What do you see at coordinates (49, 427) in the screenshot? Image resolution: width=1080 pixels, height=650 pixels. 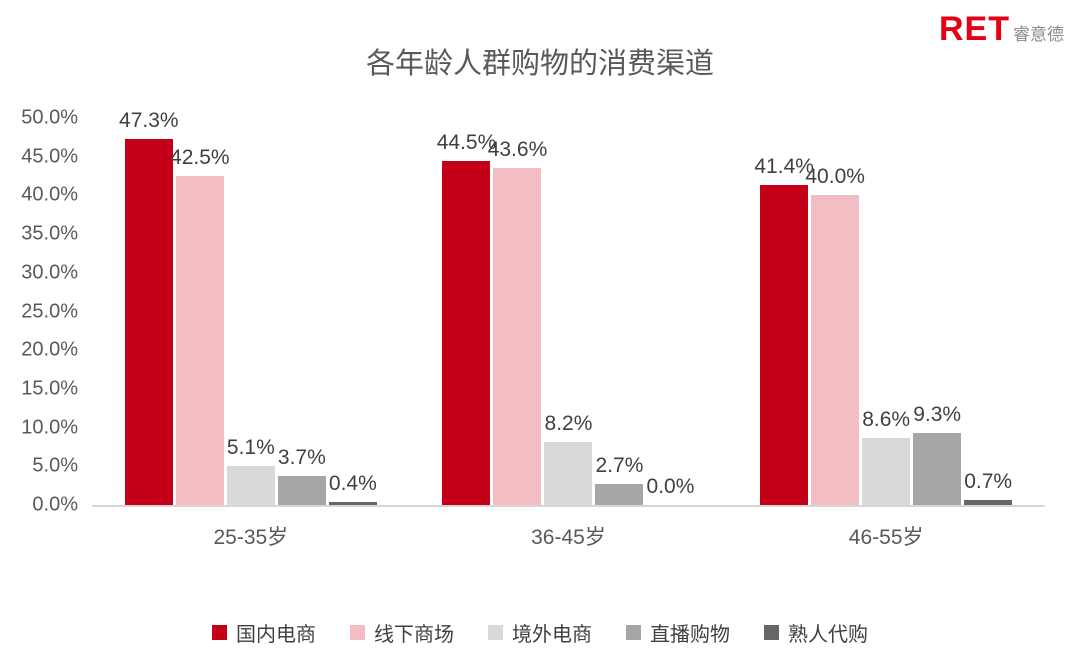 I see `y-axis-tick-label: 10.0%` at bounding box center [49, 427].